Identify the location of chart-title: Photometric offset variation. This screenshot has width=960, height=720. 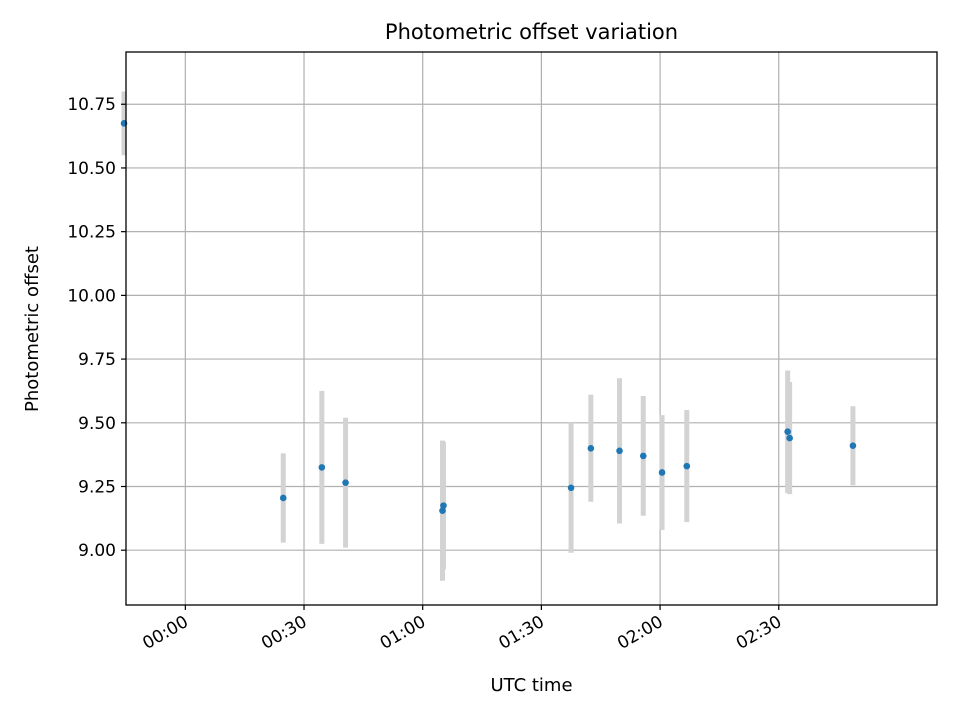
(531, 32).